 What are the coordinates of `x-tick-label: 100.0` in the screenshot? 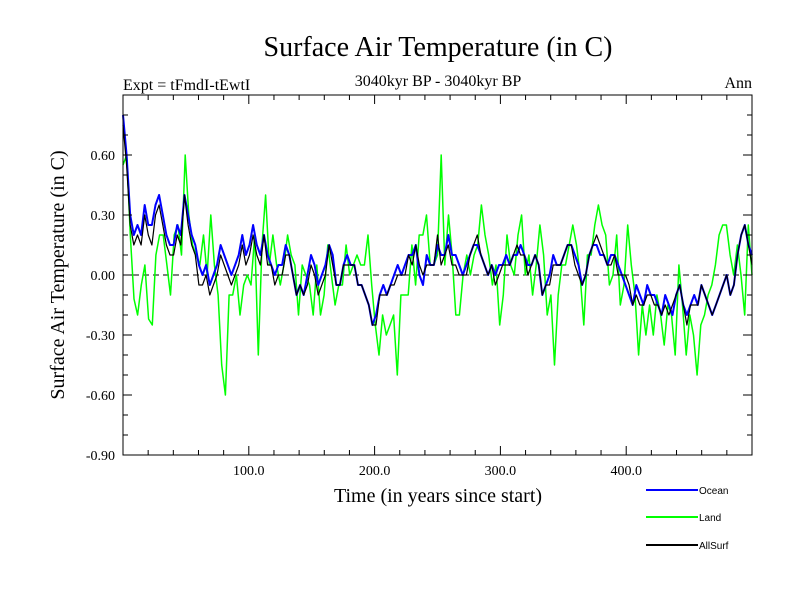 It's located at (249, 471).